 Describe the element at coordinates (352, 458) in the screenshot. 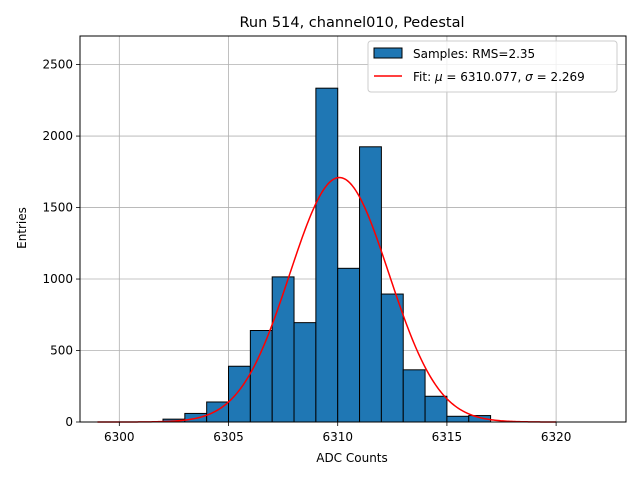

I see `x-axis-label: ADC Counts` at that location.